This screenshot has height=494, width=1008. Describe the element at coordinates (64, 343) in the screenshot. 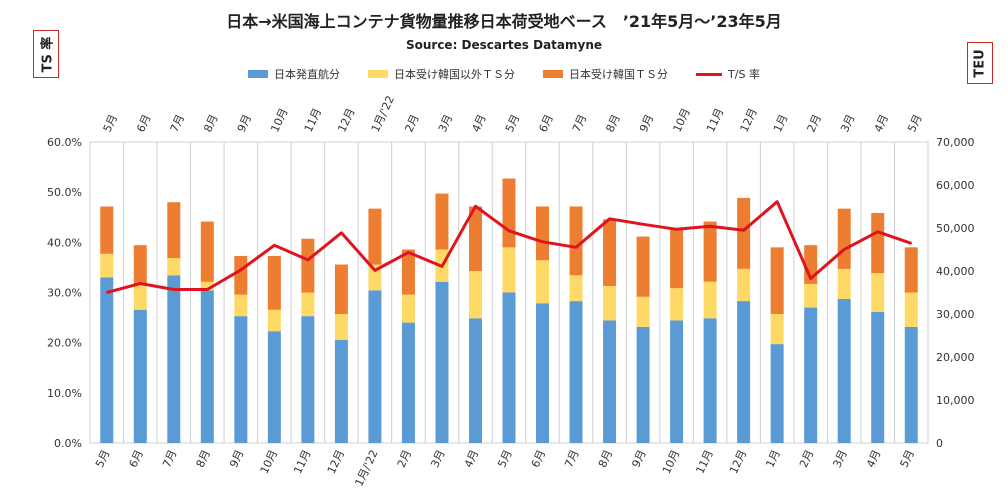

I see `left-tick-label: 20.0%` at that location.